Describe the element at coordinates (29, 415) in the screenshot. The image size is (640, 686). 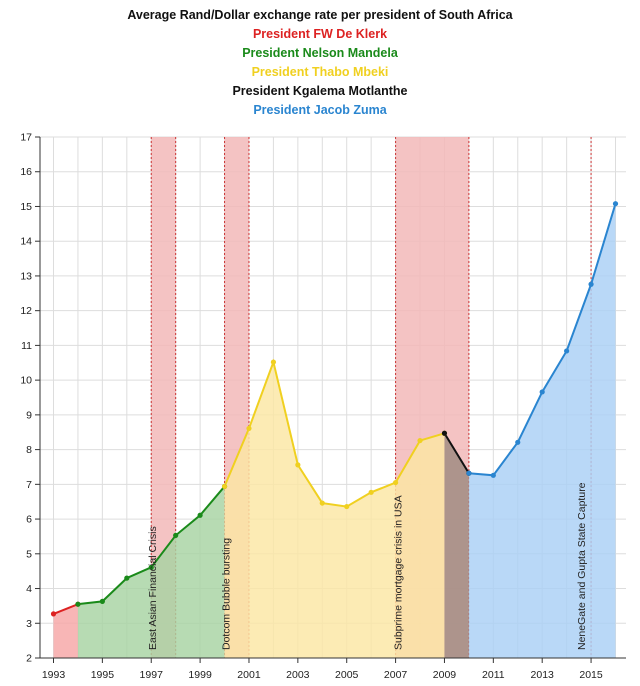
I see `y-tick-label: 9` at that location.